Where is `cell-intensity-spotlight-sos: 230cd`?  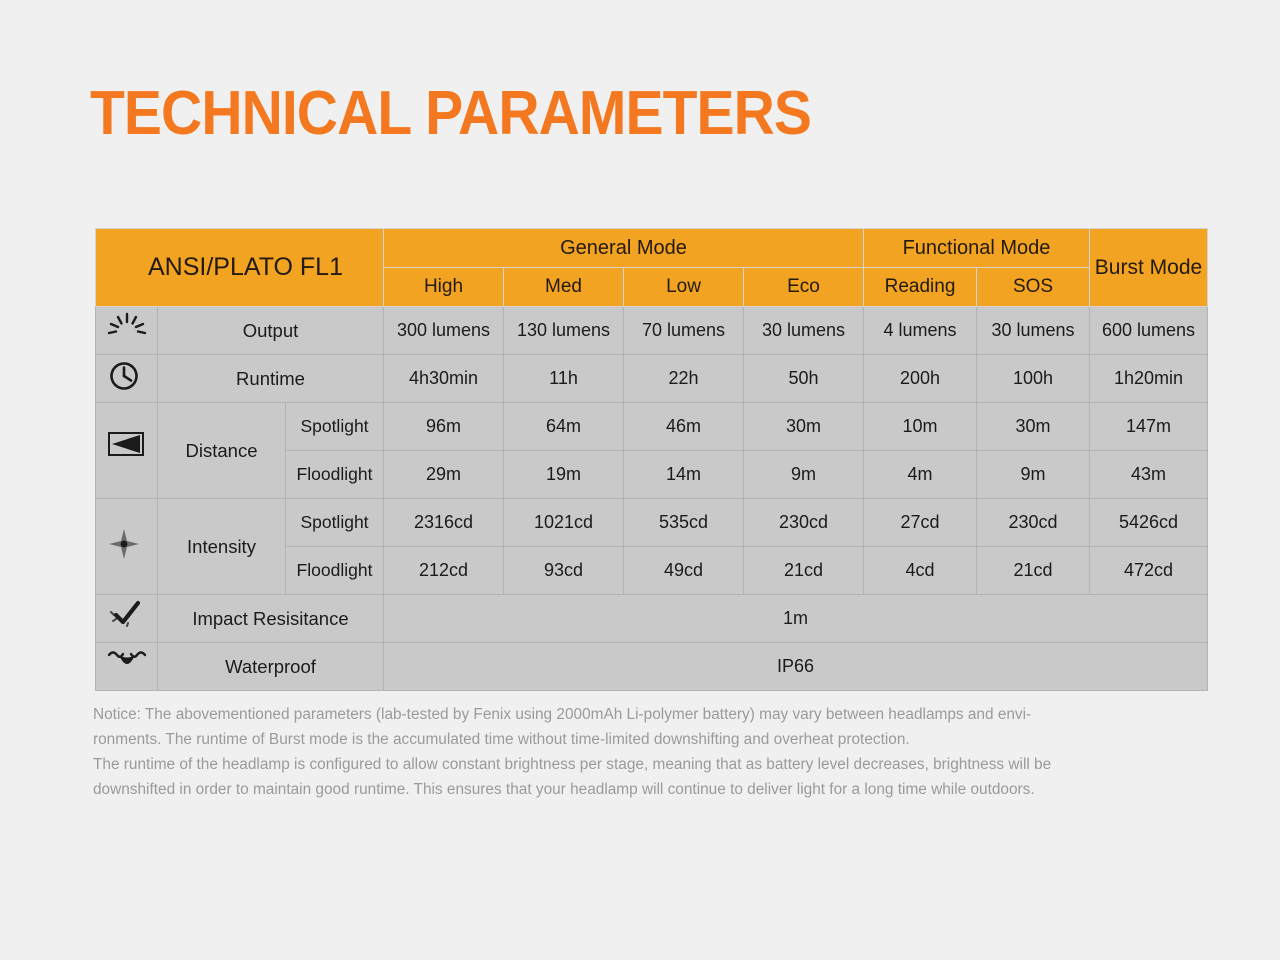
cell-intensity-spotlight-sos: 230cd is located at coordinates (1033, 522).